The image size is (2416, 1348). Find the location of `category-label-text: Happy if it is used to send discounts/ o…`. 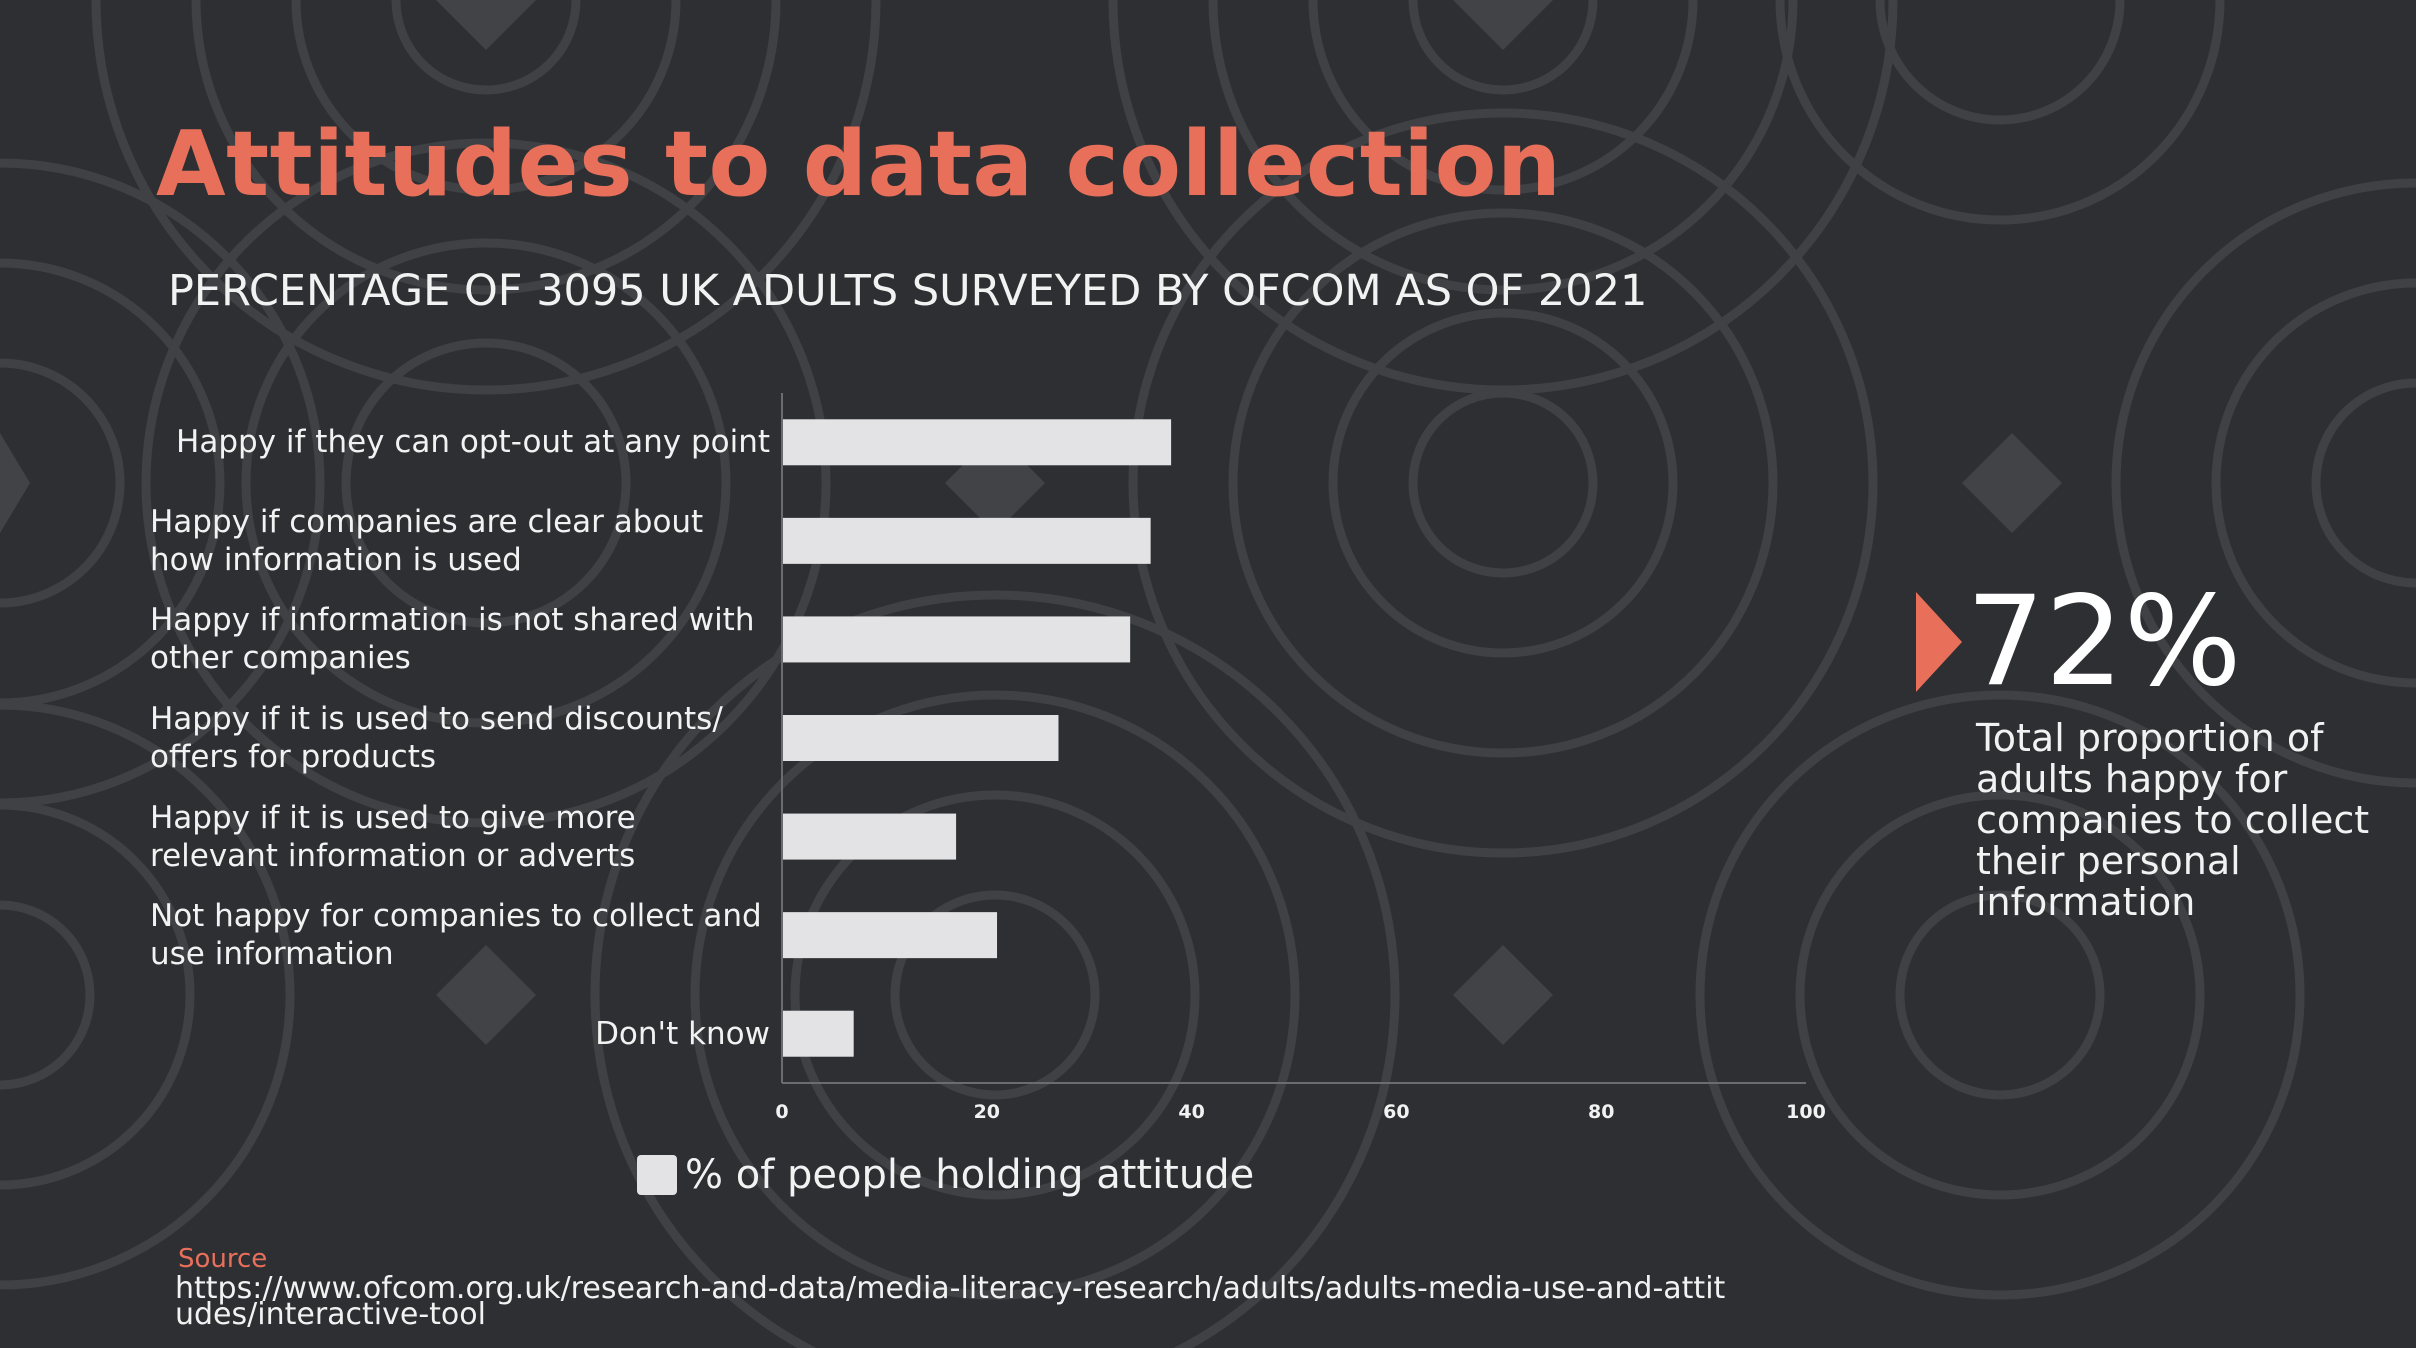

category-label-text: Happy if it is used to send discounts/ o… is located at coordinates (436, 738).